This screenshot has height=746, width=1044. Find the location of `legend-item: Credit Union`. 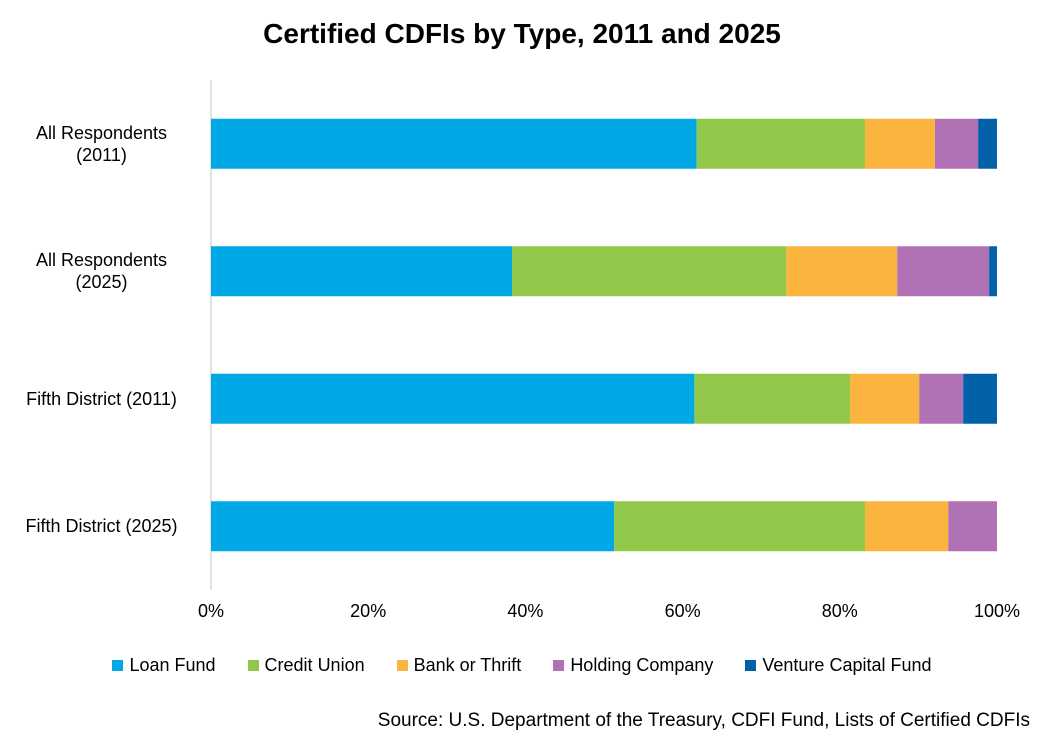

legend-item: Credit Union is located at coordinates (306, 665).